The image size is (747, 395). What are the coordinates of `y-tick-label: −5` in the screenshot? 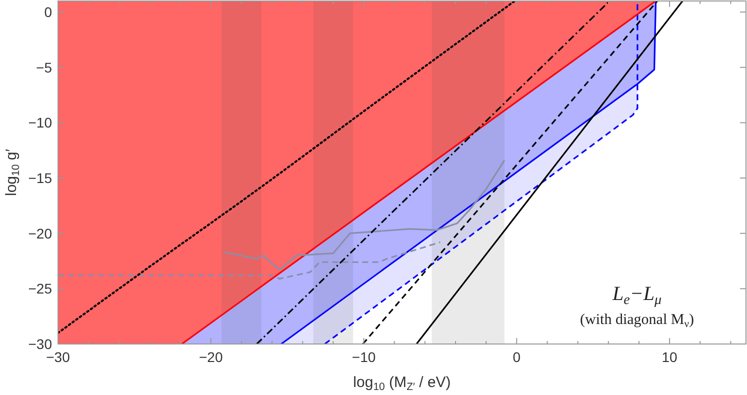 It's located at (44, 67).